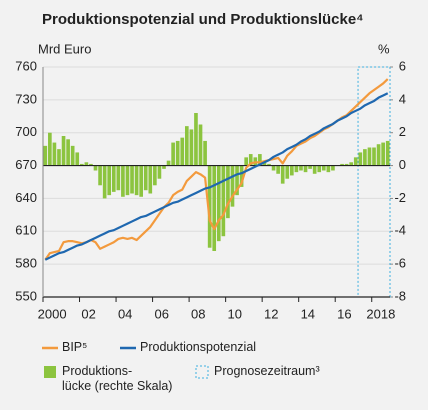 The image size is (428, 410). Describe the element at coordinates (198, 313) in the screenshot. I see `x-tick-label: 08` at that location.